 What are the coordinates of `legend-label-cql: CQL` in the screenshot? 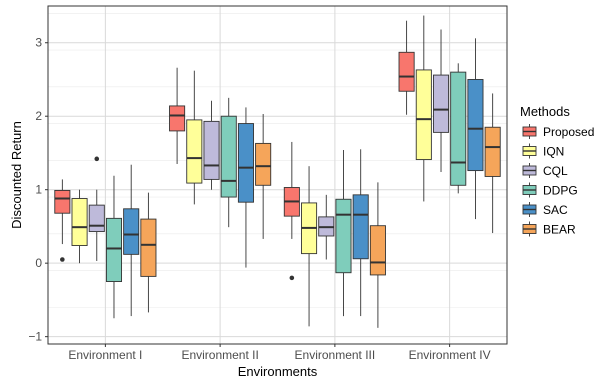 It's located at (555, 171).